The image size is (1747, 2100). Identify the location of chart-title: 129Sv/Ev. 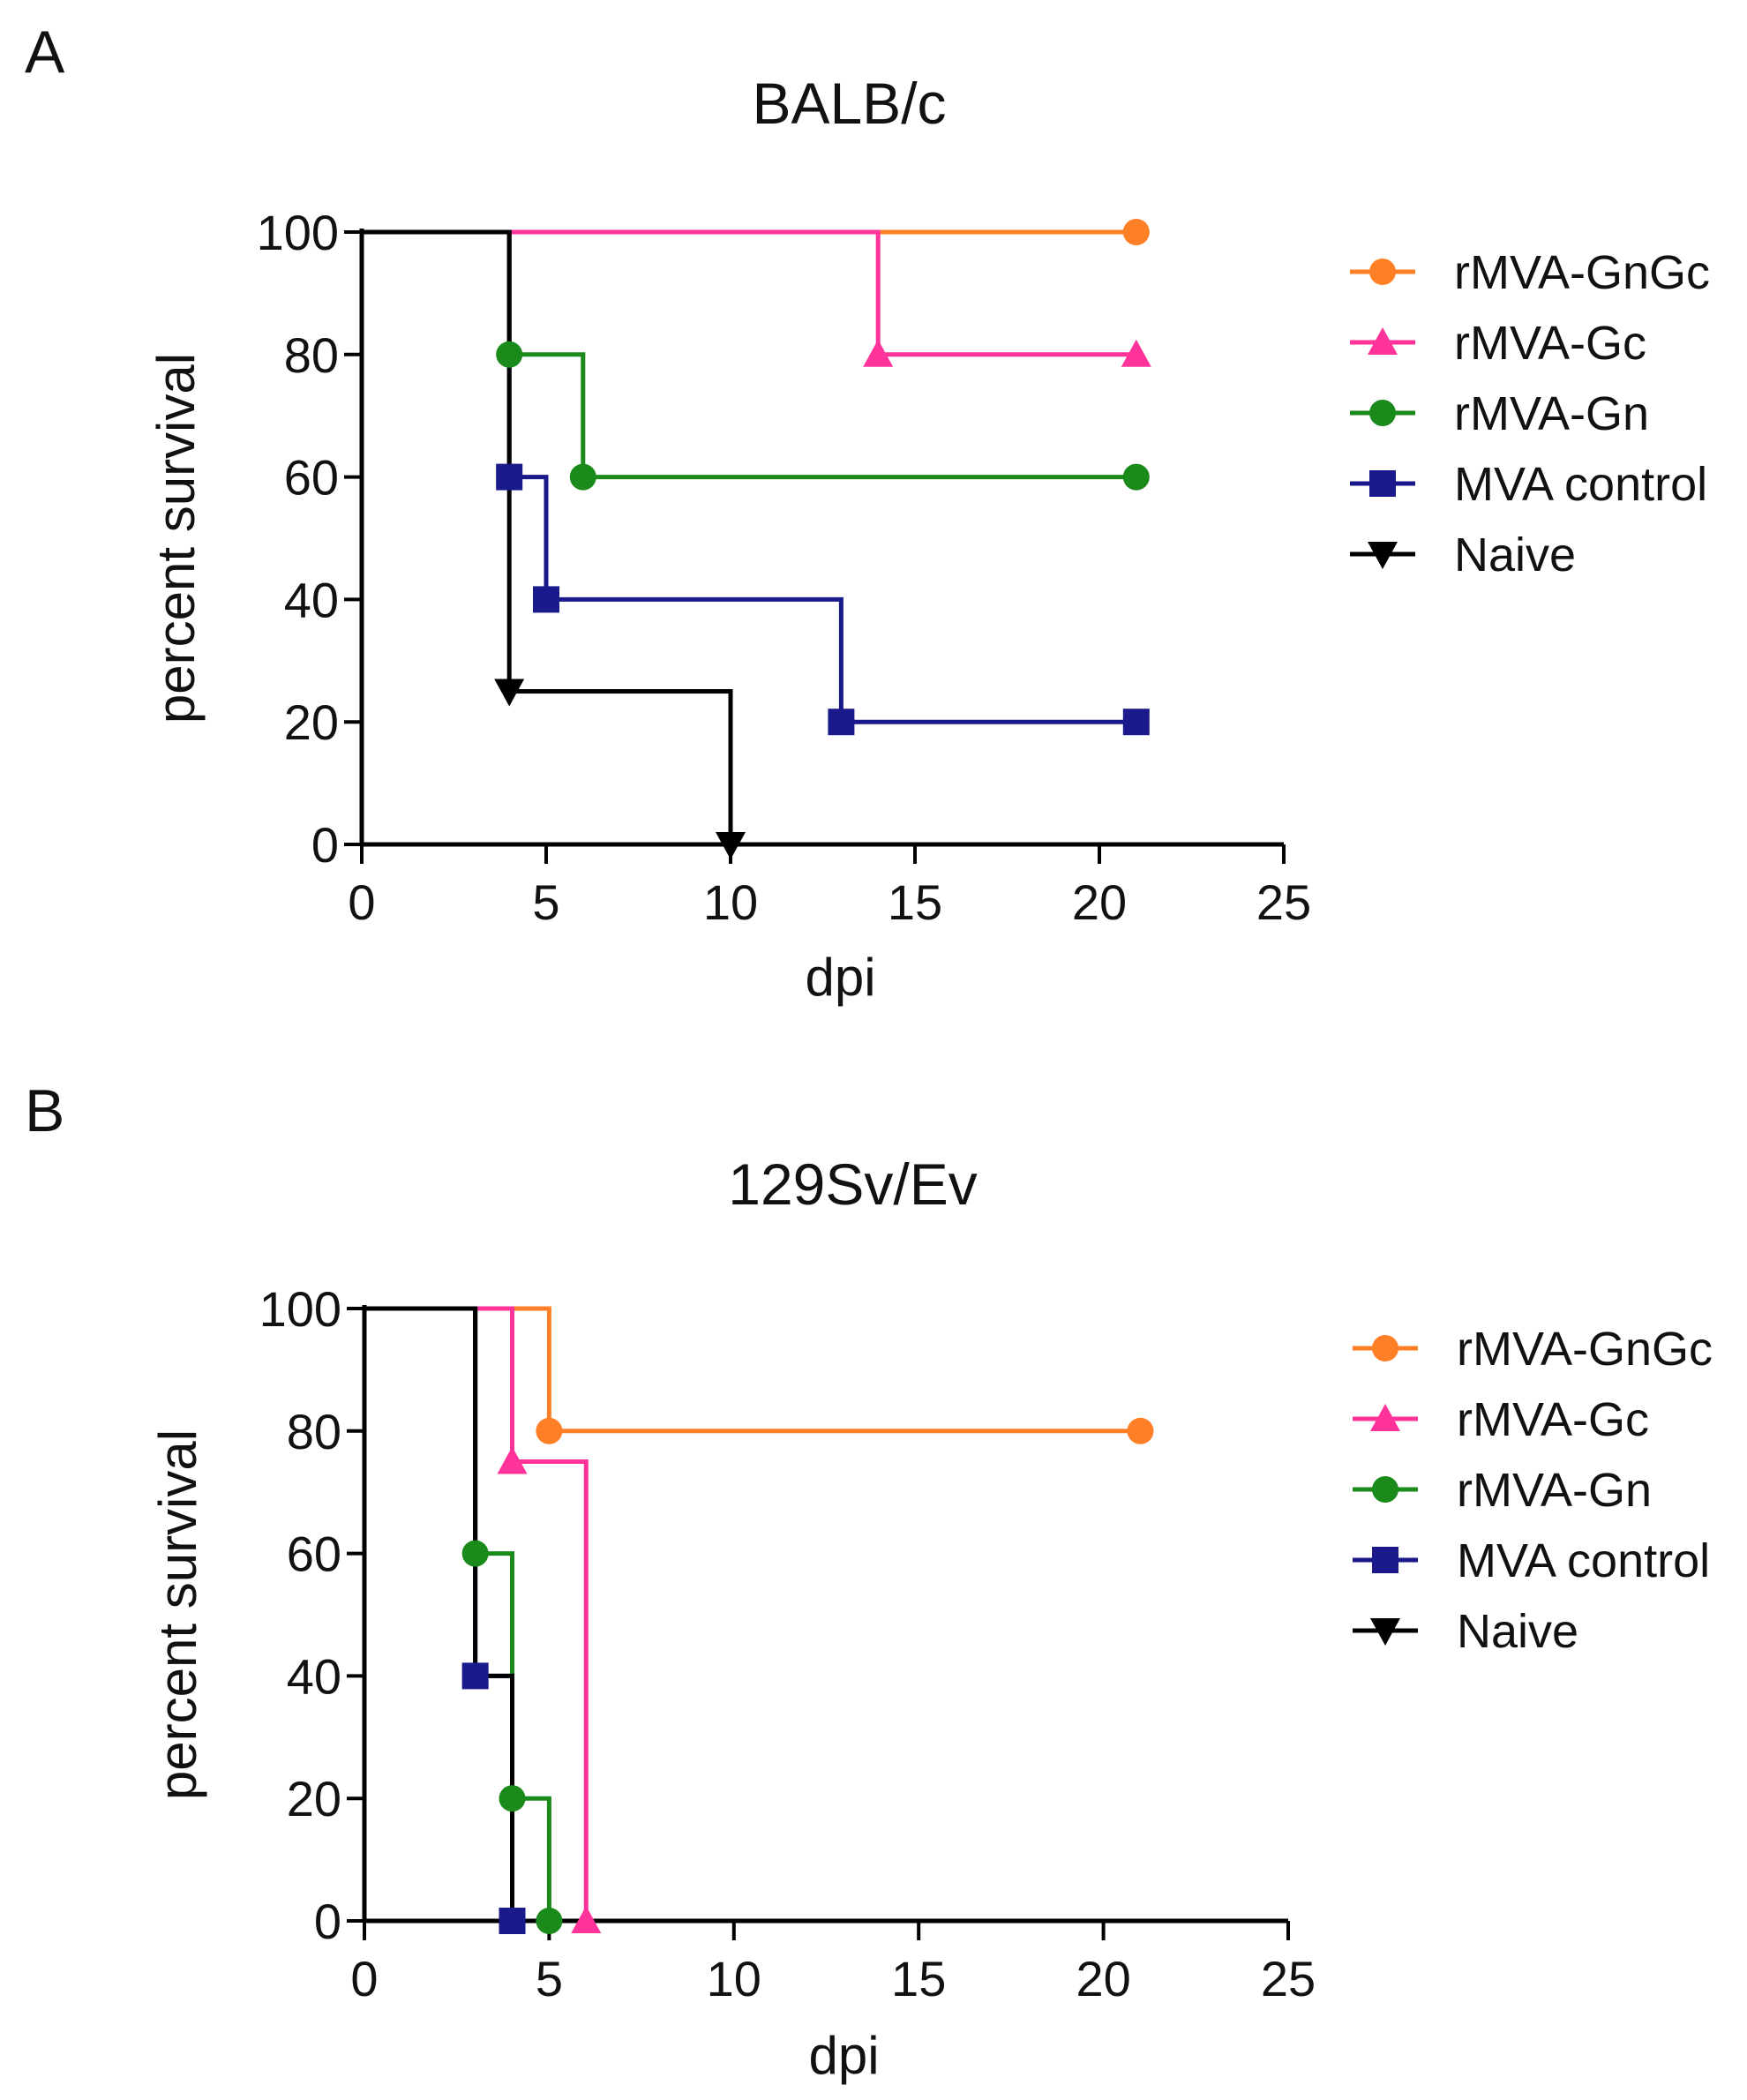
(853, 1184).